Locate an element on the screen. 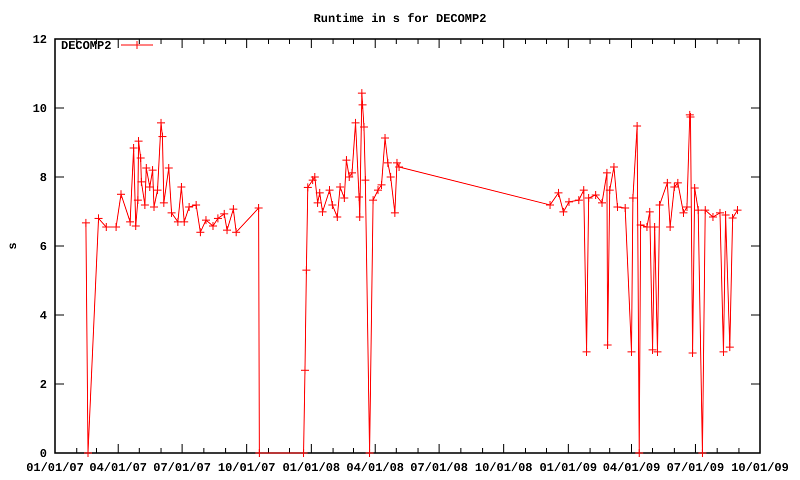  x-tick-label: 04/01/07 is located at coordinates (118, 468).